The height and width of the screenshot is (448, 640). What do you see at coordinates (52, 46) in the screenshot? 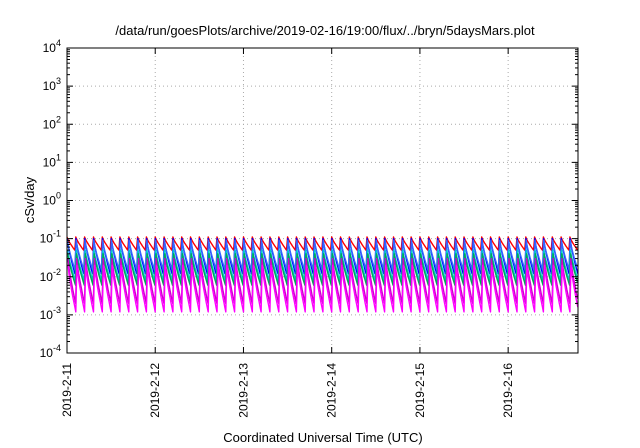
I see `y-tick-label: 10⁴` at bounding box center [52, 46].